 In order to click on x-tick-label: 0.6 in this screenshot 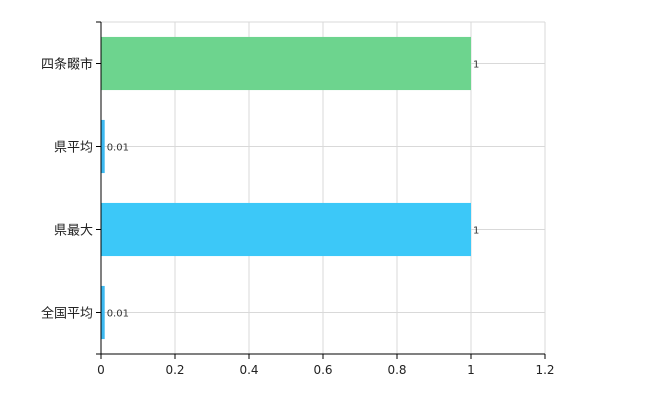, I will do `click(322, 370)`.